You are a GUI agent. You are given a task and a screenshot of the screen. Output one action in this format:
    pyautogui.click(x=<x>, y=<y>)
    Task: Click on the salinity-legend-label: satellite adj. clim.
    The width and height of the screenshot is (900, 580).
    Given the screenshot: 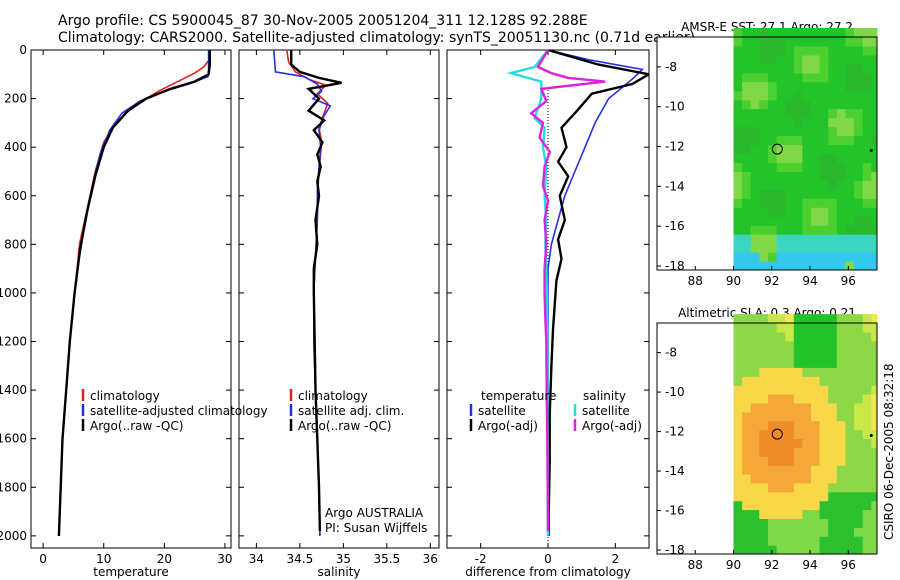 What is the action you would take?
    pyautogui.click(x=351, y=411)
    